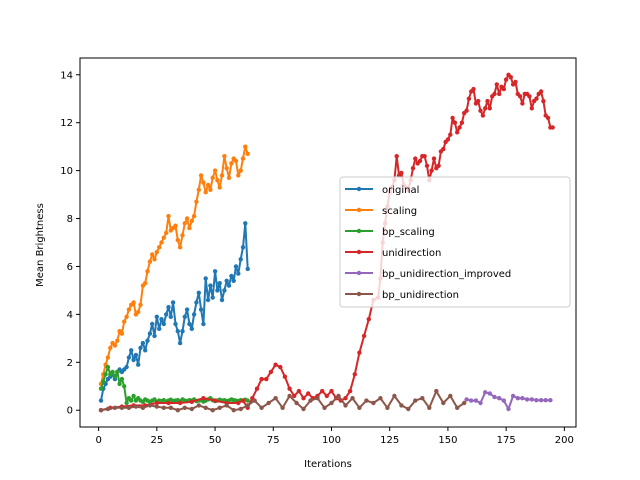  I want to click on y-tick-label: 12, so click(66, 123).